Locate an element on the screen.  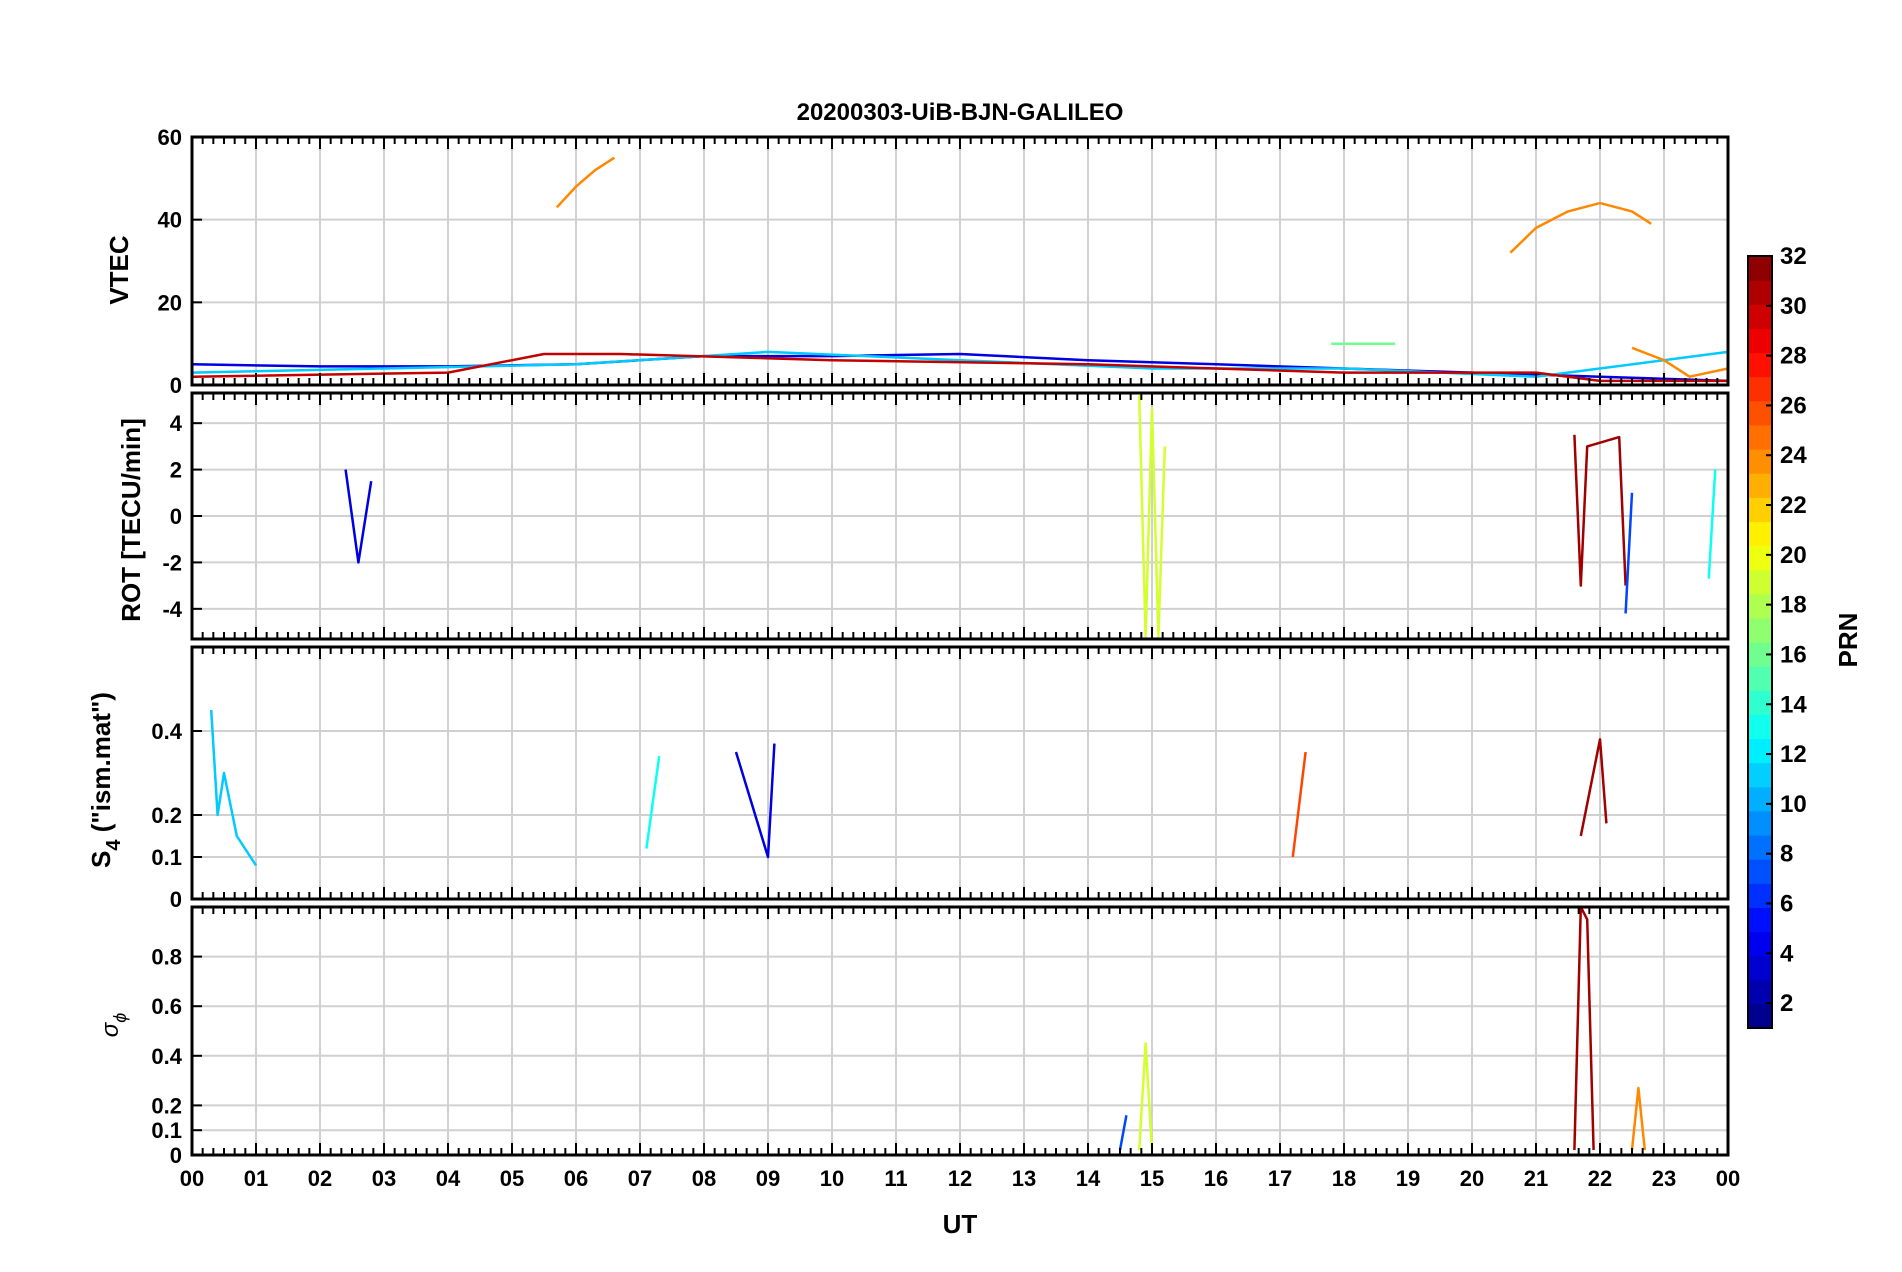
x-tick-label: 19 is located at coordinates (1408, 1178).